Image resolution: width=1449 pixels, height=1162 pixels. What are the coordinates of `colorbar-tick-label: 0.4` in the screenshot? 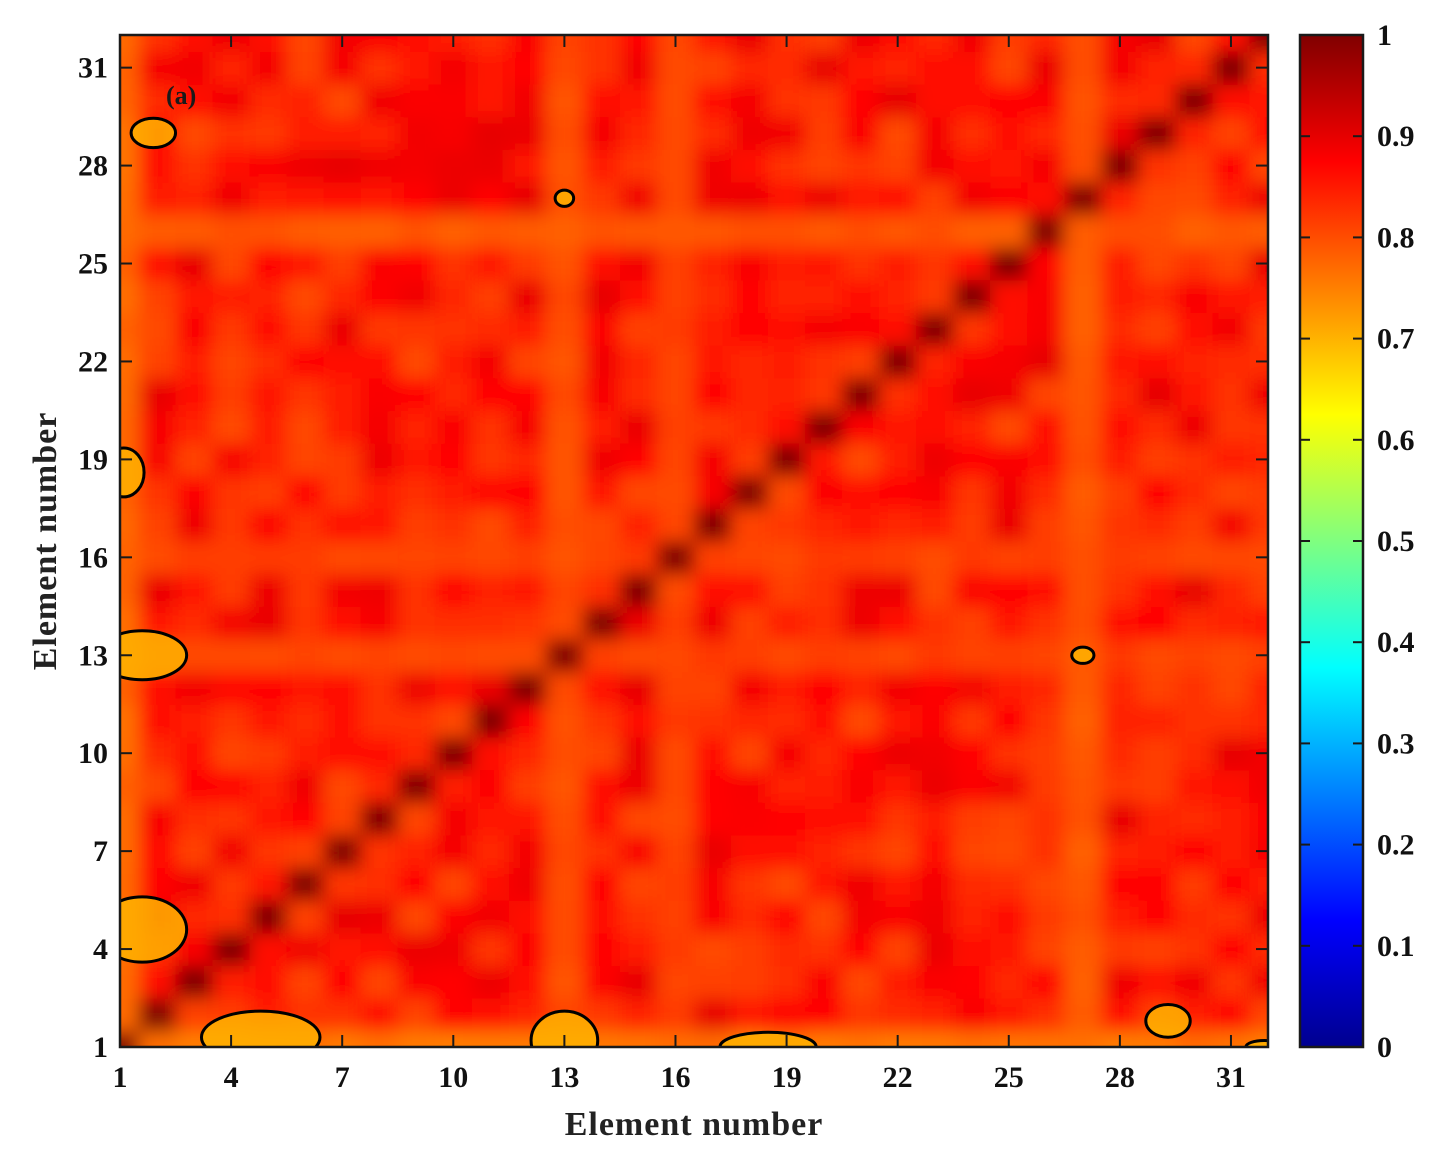 It's located at (1396, 642).